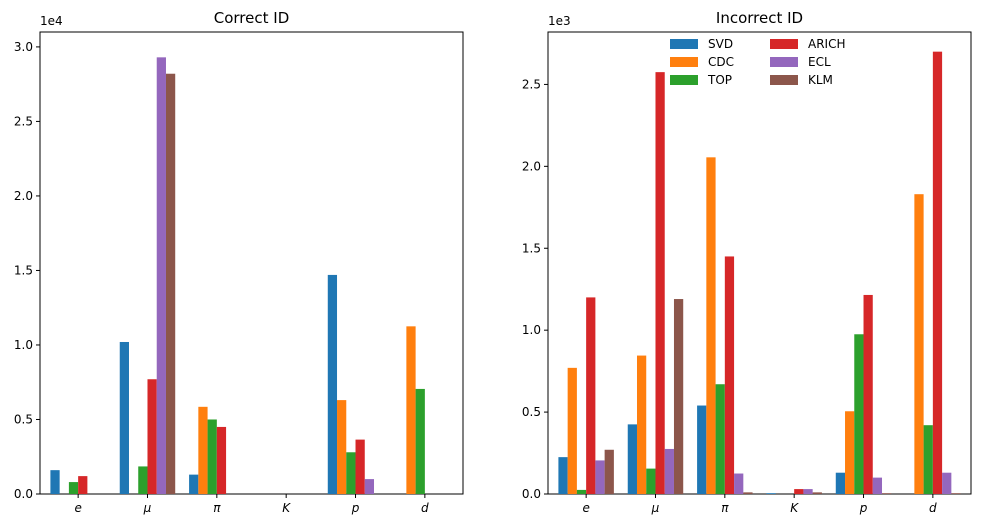 This screenshot has width=981, height=529. I want to click on legend-swatch-top, so click(684, 80).